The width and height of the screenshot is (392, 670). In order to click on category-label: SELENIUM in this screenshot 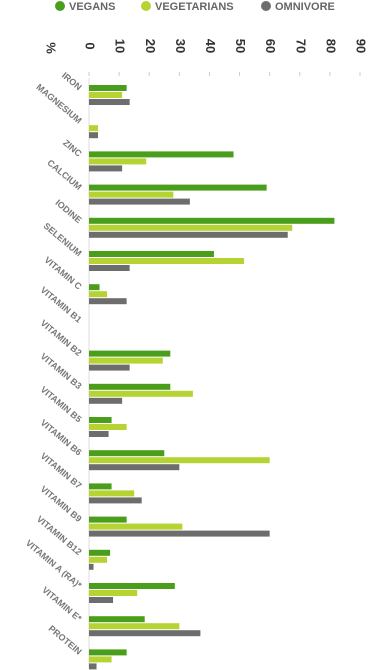, I will do `click(63, 240)`.